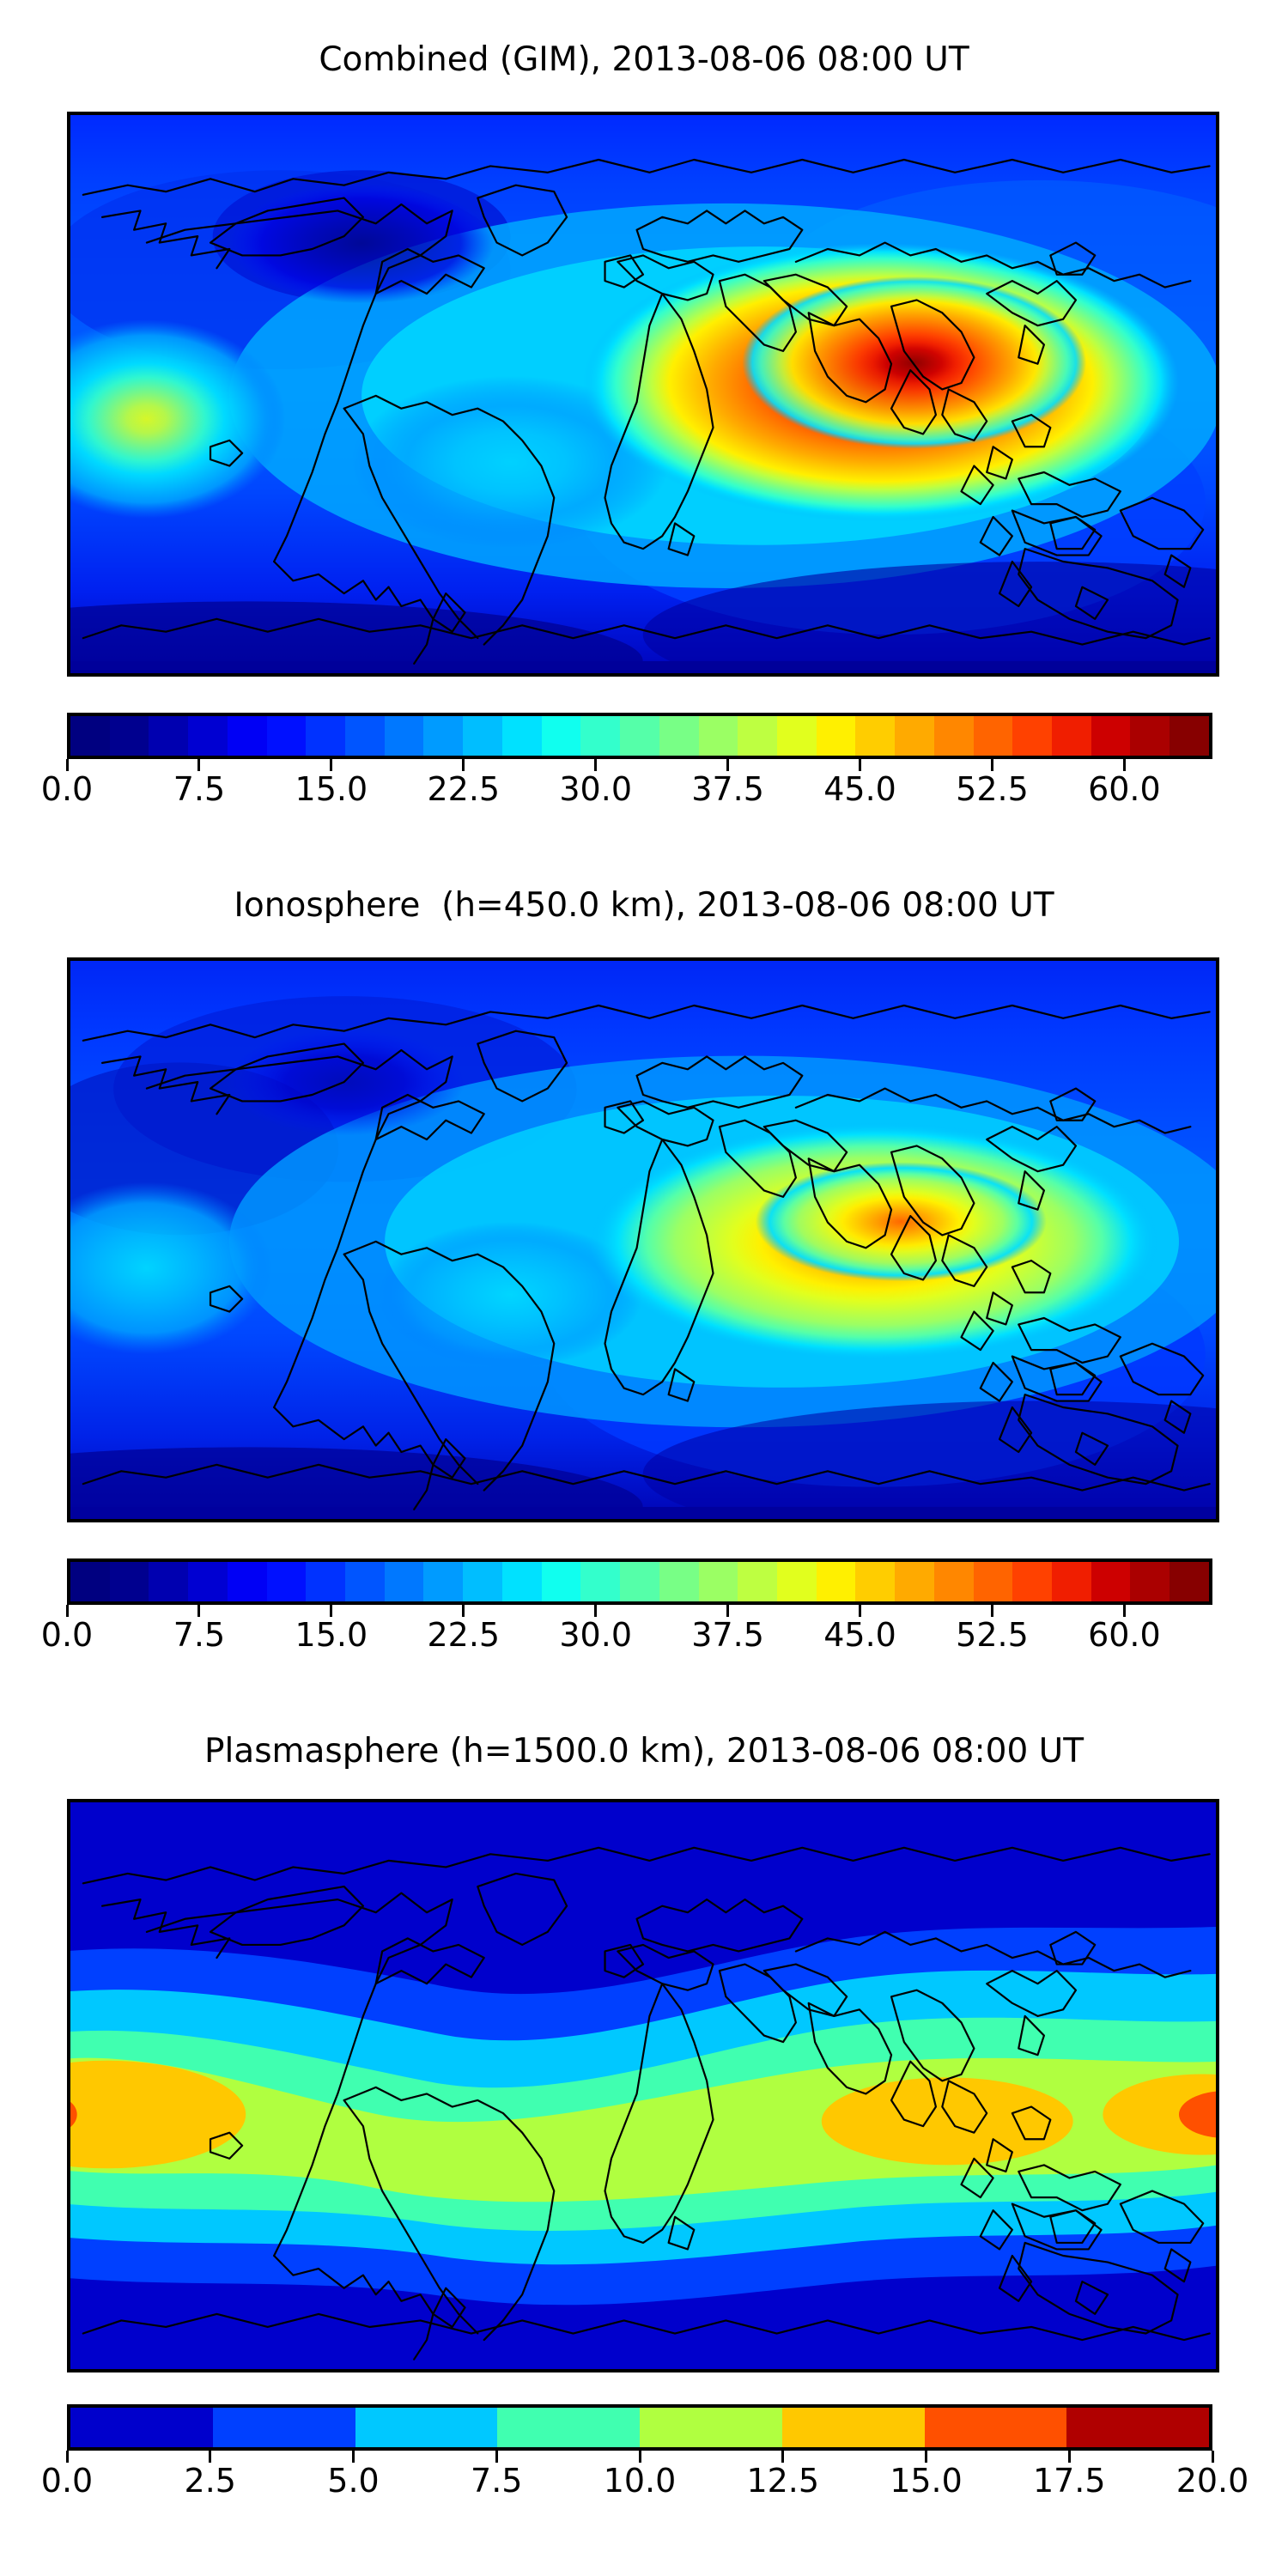 The width and height of the screenshot is (1288, 2576). Describe the element at coordinates (332, 789) in the screenshot. I see `colorbar-tick-label-2: 15.0` at that location.